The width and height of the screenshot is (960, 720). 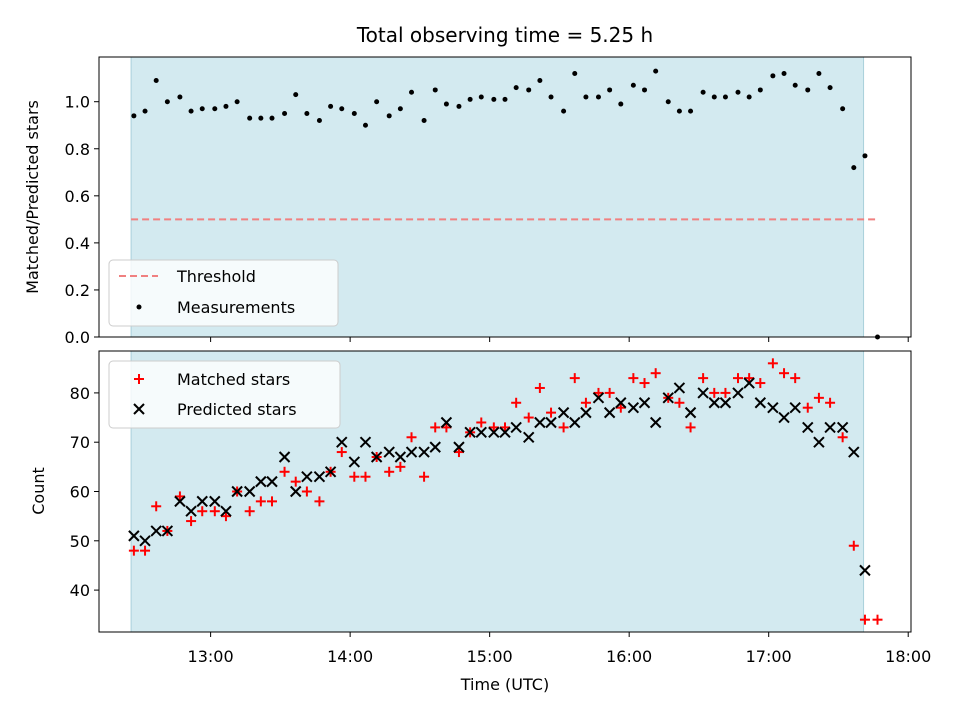 What do you see at coordinates (237, 409) in the screenshot?
I see `legend-predicted-label: Predicted stars` at bounding box center [237, 409].